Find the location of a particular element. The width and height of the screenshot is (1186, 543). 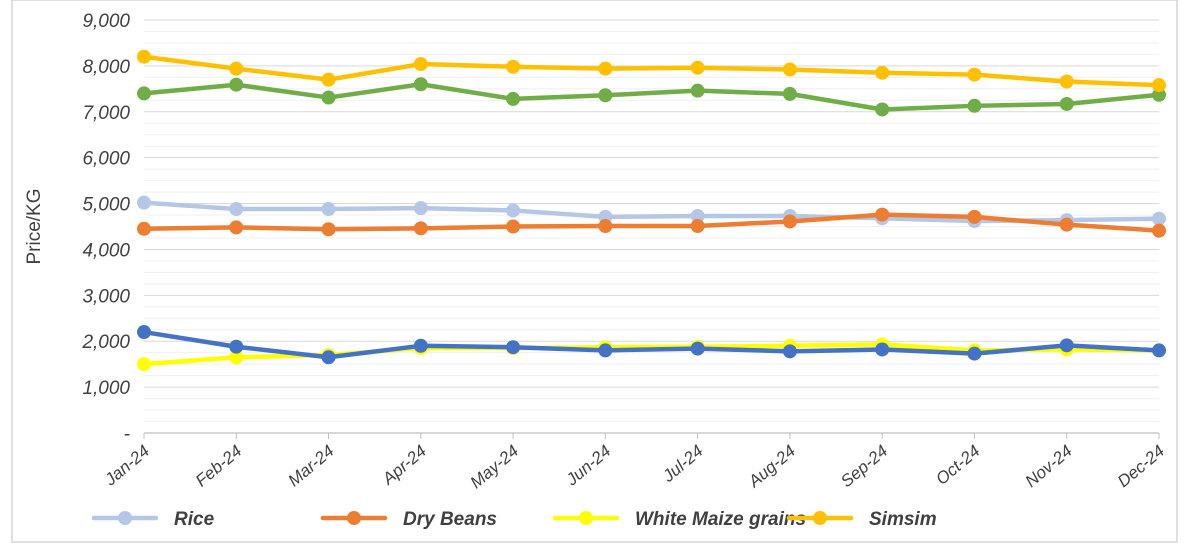

y-tick-label: 2,000 is located at coordinates (105, 342).